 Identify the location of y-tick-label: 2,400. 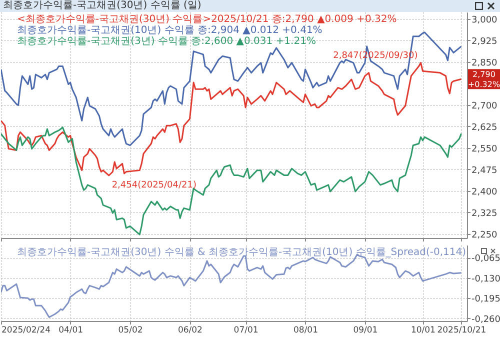
(485, 192).